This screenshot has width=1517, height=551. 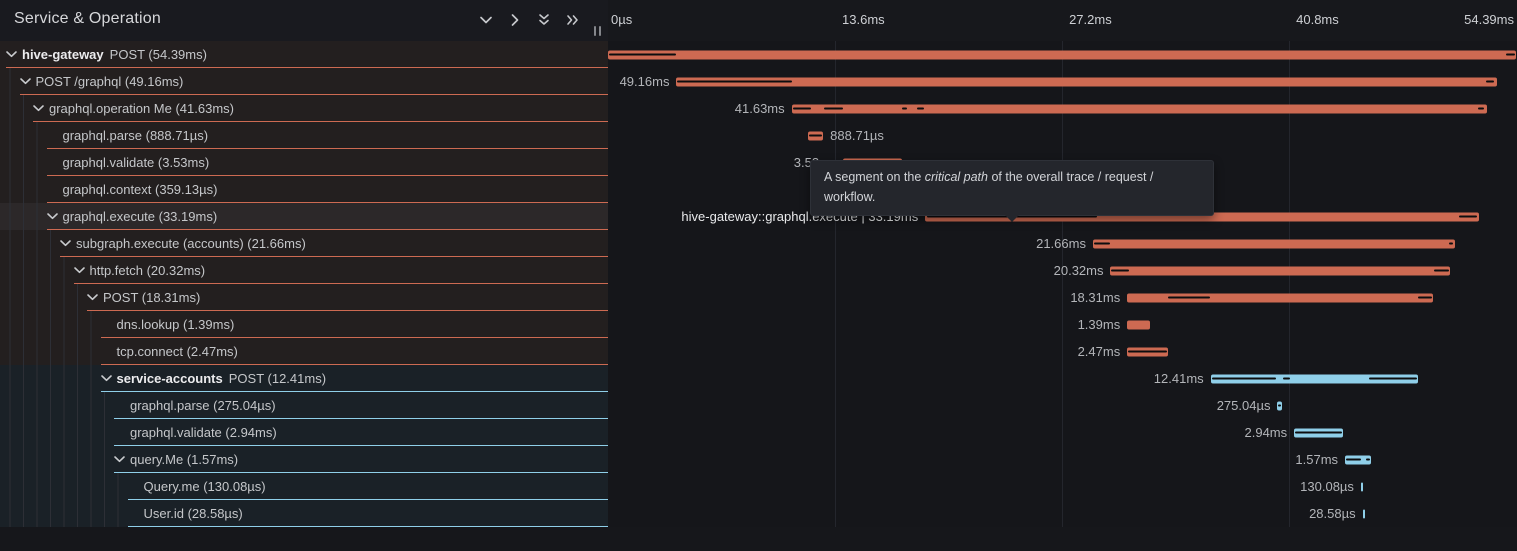 What do you see at coordinates (1317, 459) in the screenshot?
I see `span-duration-label: 1.57ms` at bounding box center [1317, 459].